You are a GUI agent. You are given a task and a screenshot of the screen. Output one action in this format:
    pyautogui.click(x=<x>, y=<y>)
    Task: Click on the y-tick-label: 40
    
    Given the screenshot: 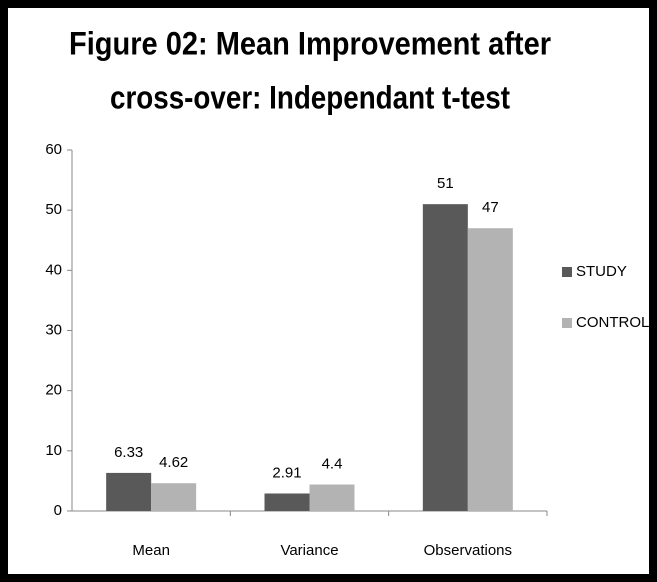 What is the action you would take?
    pyautogui.click(x=53, y=269)
    